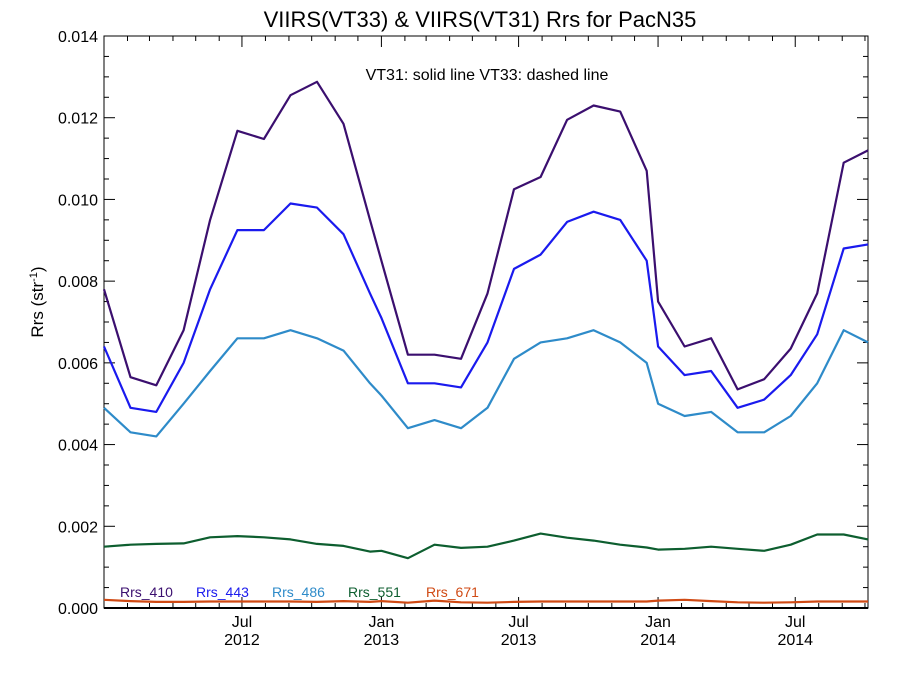  What do you see at coordinates (146, 592) in the screenshot?
I see `legend-entry-Rrs_410: Rrs_410` at bounding box center [146, 592].